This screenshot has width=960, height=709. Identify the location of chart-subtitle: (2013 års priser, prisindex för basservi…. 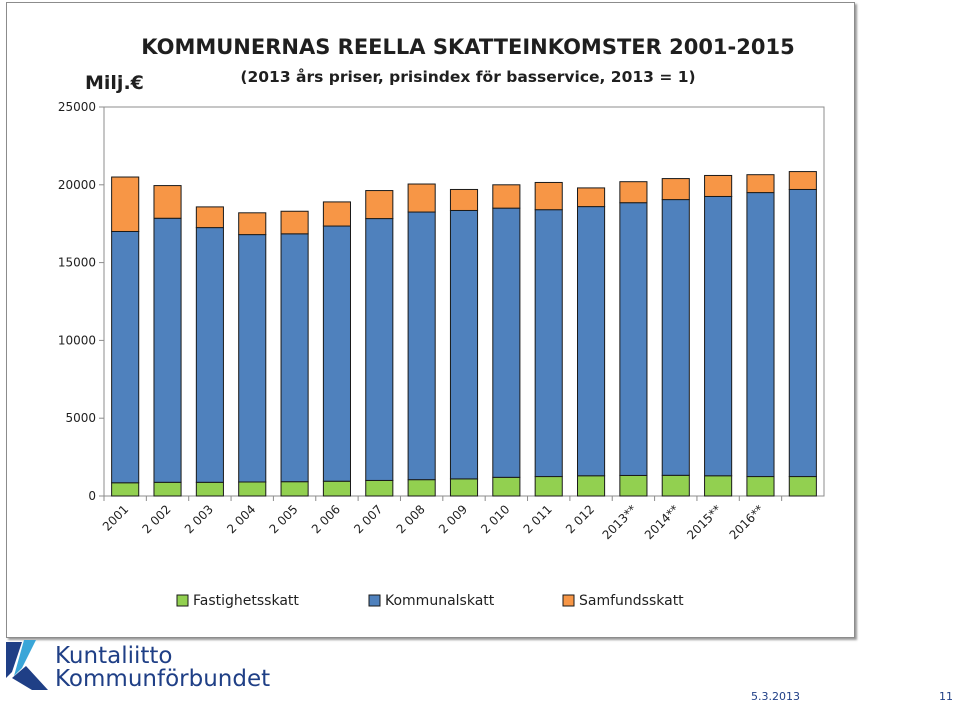
(467, 76).